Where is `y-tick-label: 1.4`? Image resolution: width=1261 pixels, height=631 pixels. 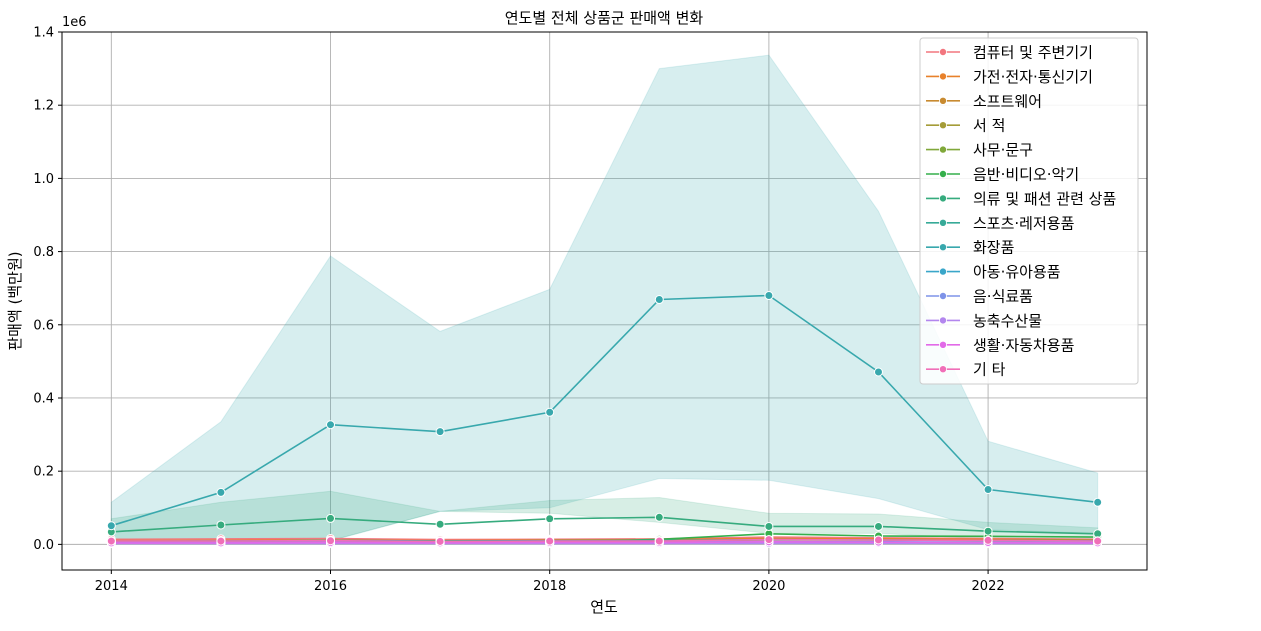 y-tick-label: 1.4 is located at coordinates (43, 33).